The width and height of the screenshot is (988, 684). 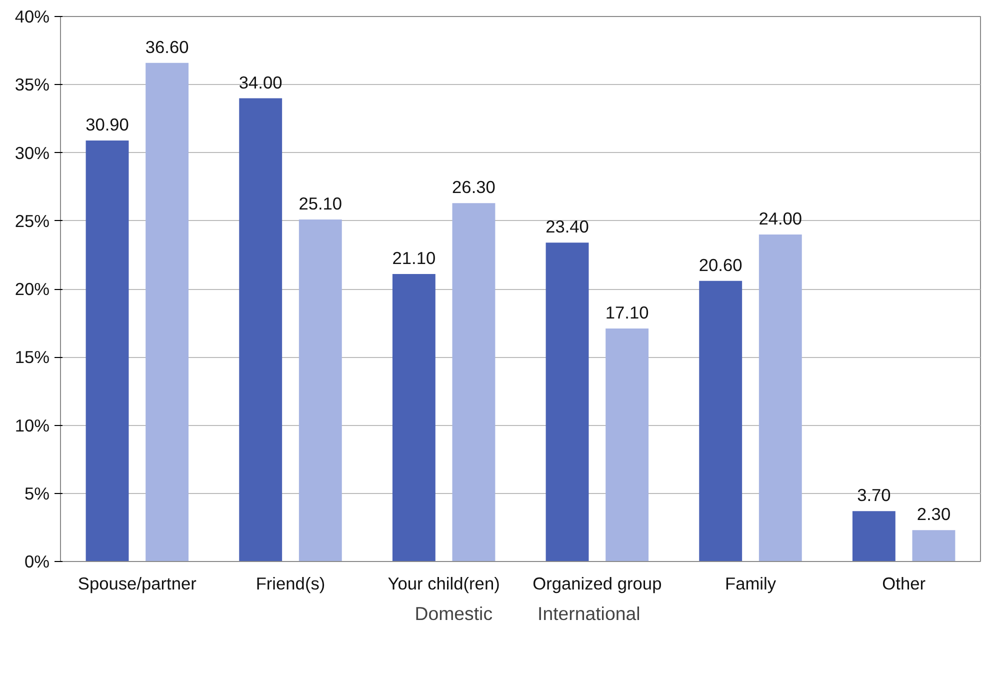 What do you see at coordinates (32, 357) in the screenshot?
I see `y-tick-label: 15%` at bounding box center [32, 357].